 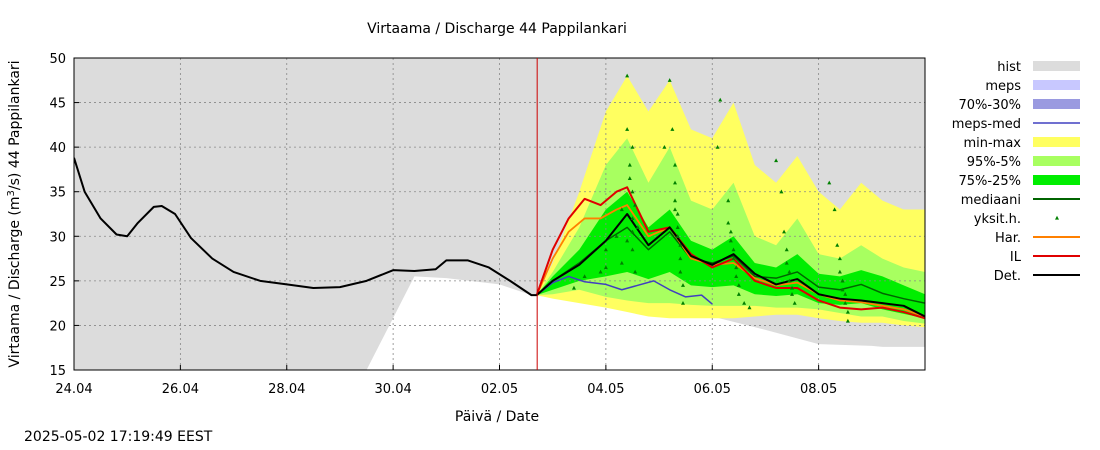 I want to click on chart-title: Virtaama / Discharge 44 Pappilankari, so click(x=497, y=29).